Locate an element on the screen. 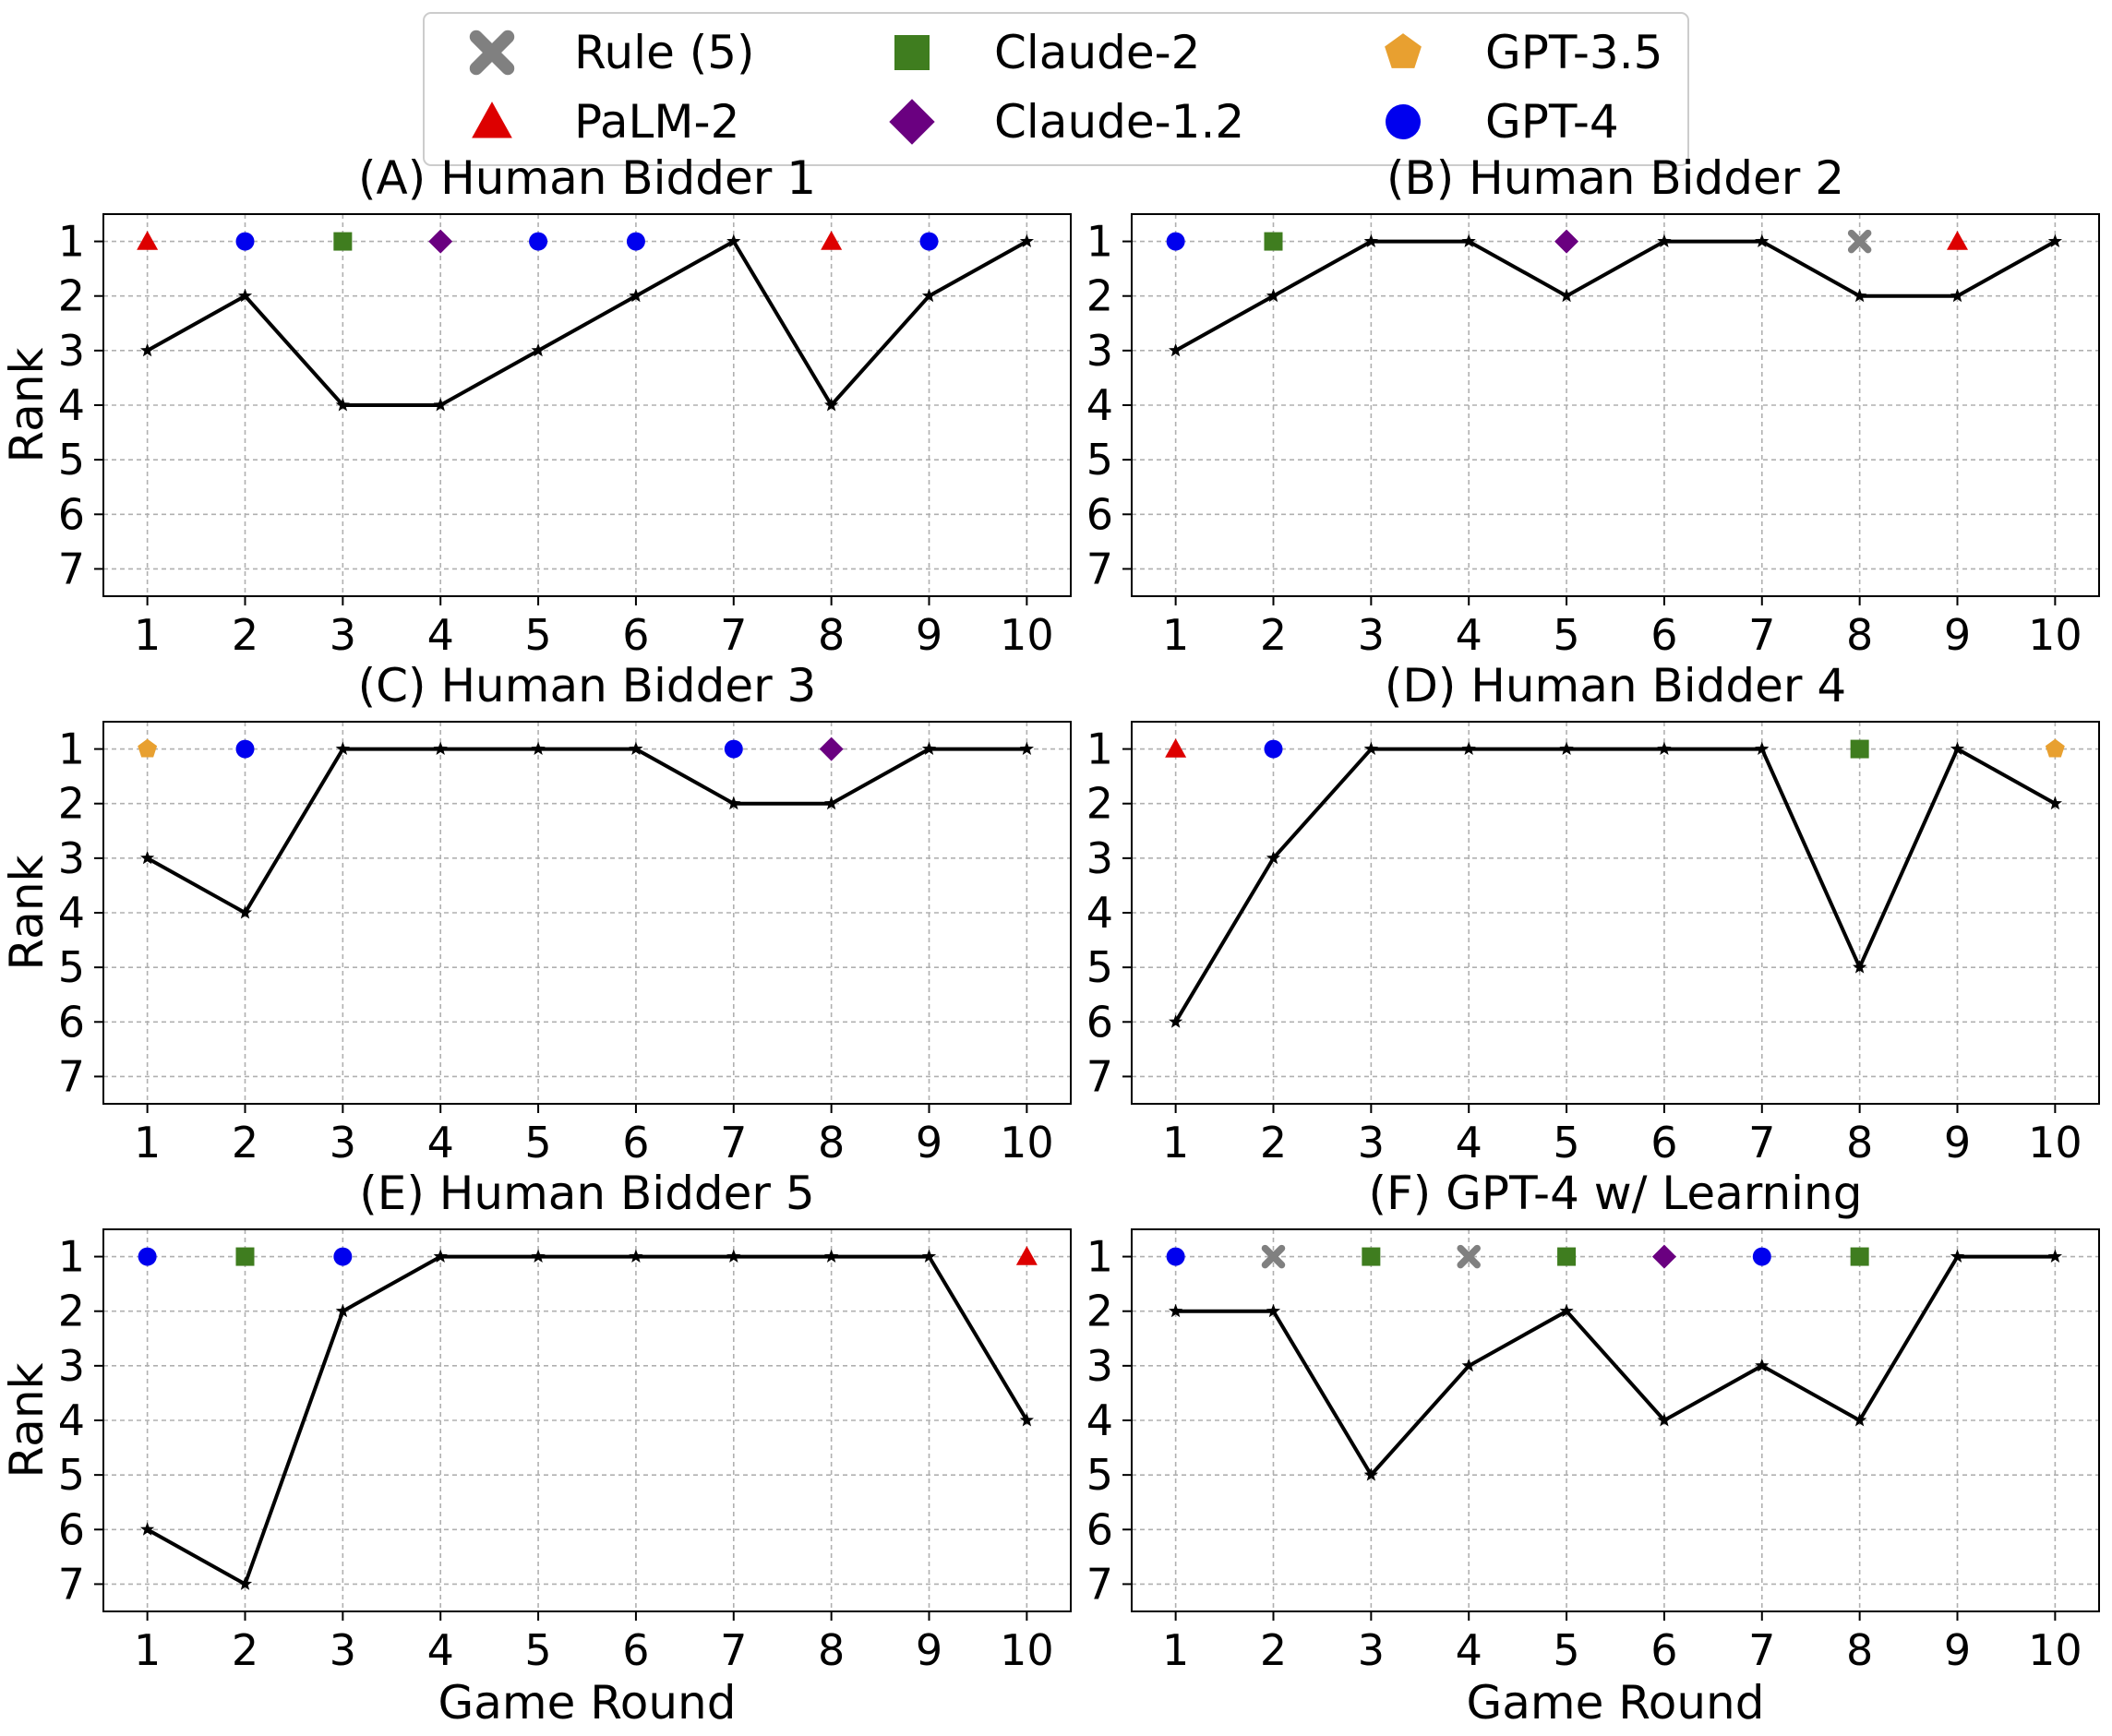 This screenshot has height=1736, width=2112. panel-title: (E) Human Bidder 5 is located at coordinates (586, 1193).